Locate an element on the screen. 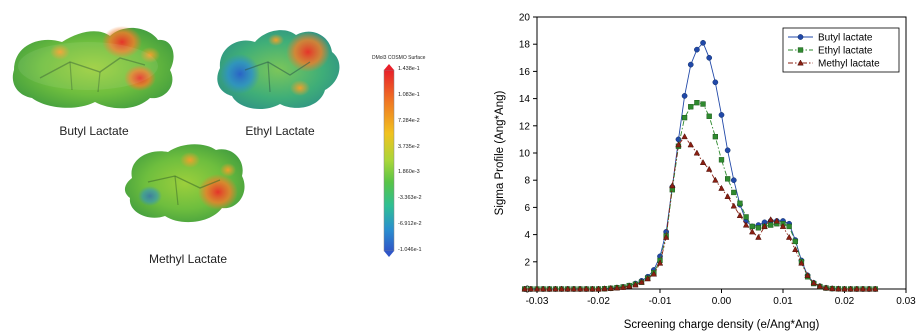 The width and height of the screenshot is (920, 336). butyl-lactate-surface is located at coordinates (93, 67).